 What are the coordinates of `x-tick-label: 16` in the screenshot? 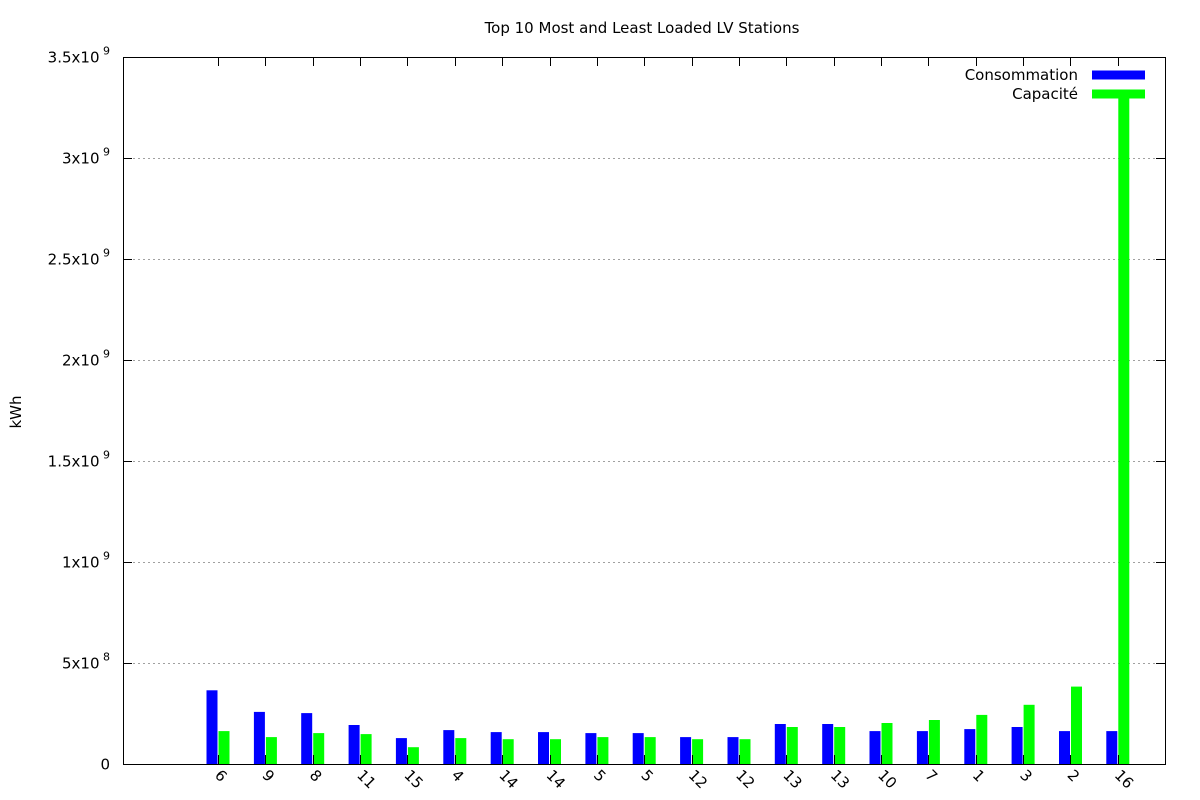 It's located at (1124, 779).